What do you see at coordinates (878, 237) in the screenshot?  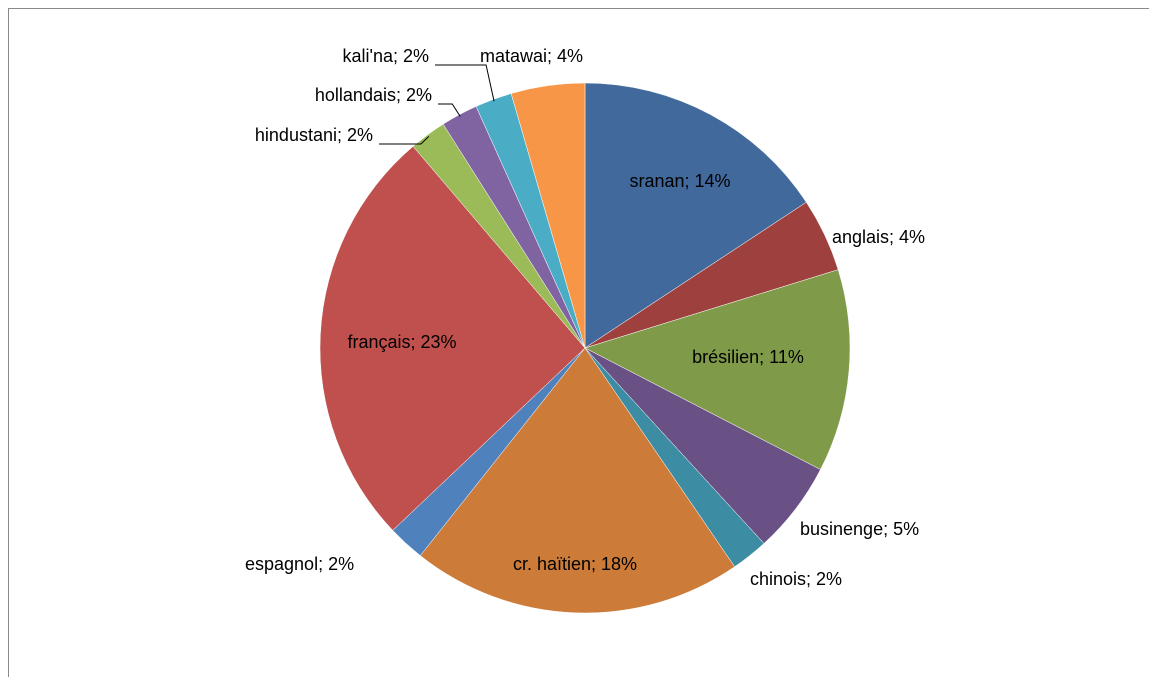 I see `data-label: anglais; 4%` at bounding box center [878, 237].